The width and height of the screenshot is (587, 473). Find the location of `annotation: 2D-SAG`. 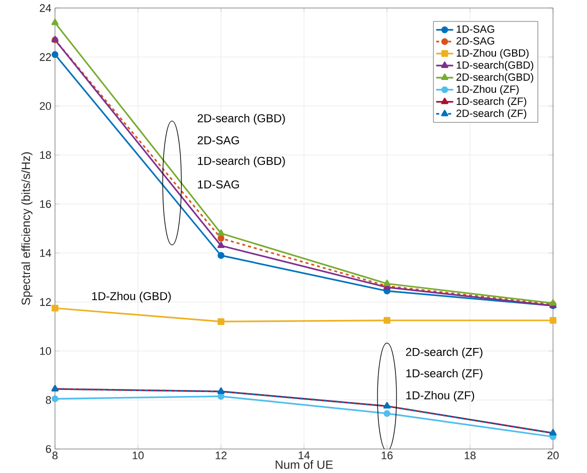

annotation: 2D-SAG is located at coordinates (218, 140).